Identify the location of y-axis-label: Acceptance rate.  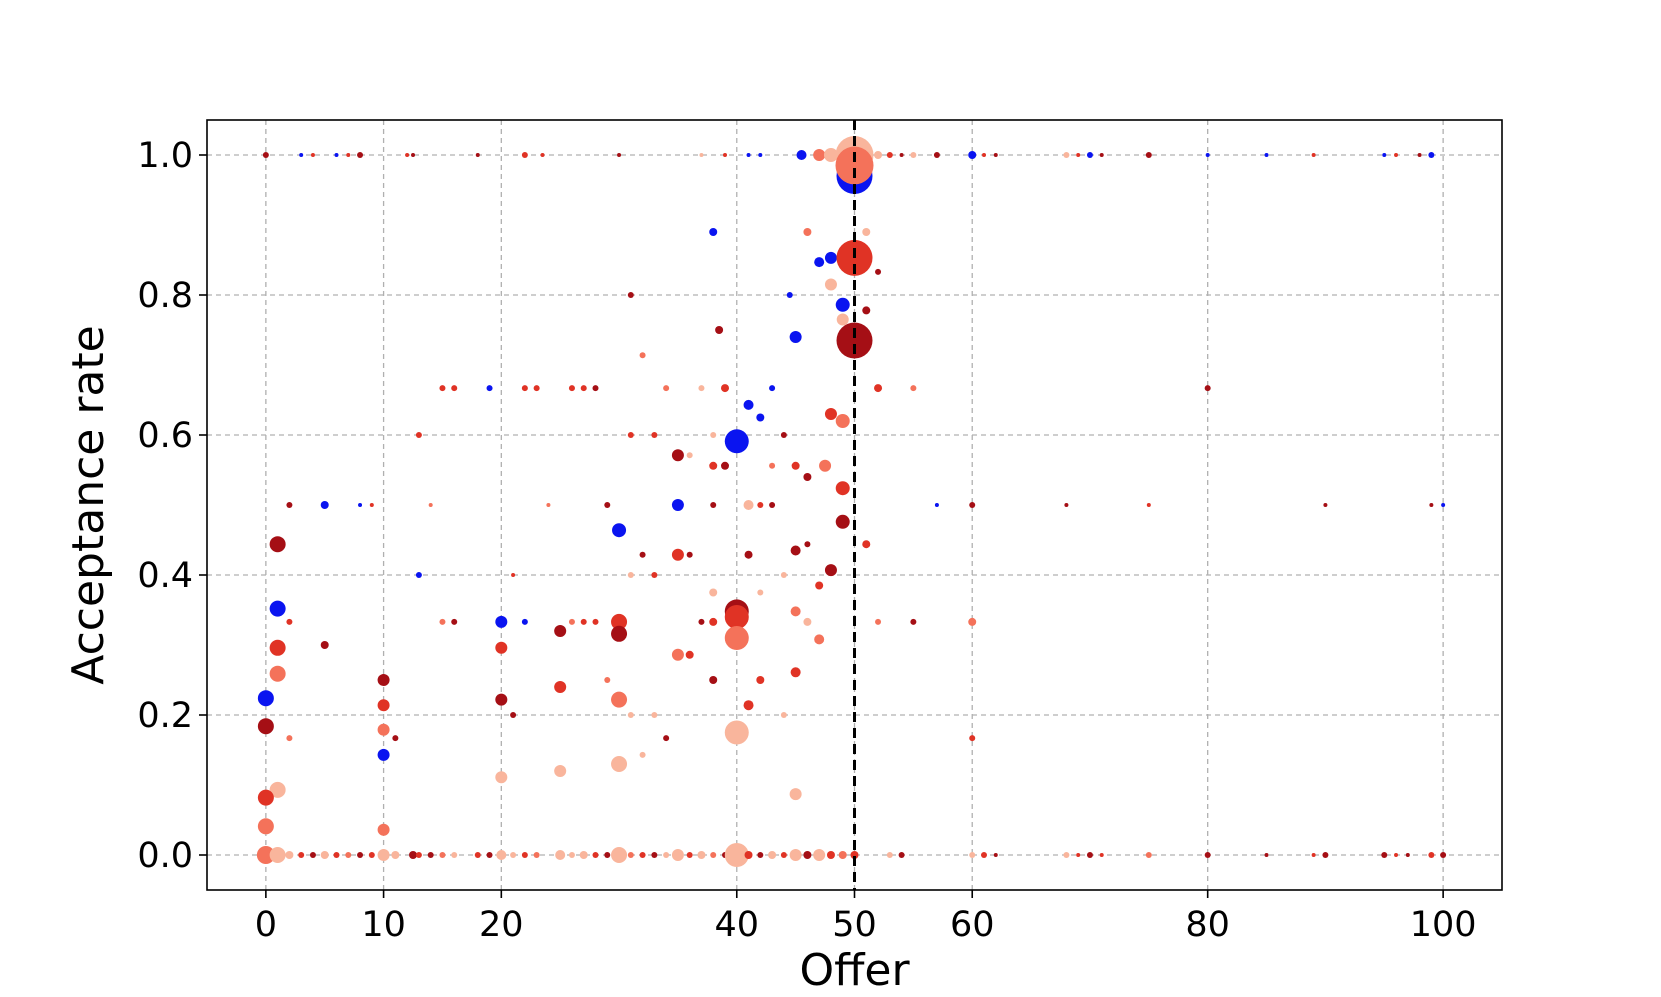
(88, 504).